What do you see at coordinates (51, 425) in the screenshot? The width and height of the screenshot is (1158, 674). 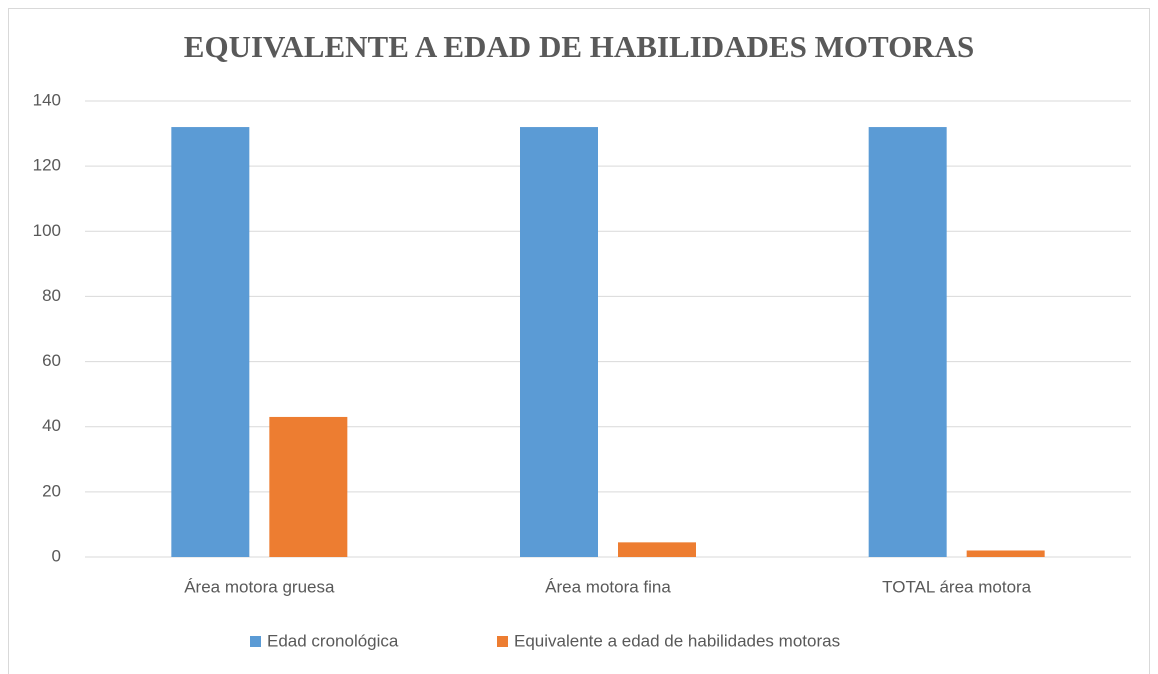 I see `y-tick-label: 40` at bounding box center [51, 425].